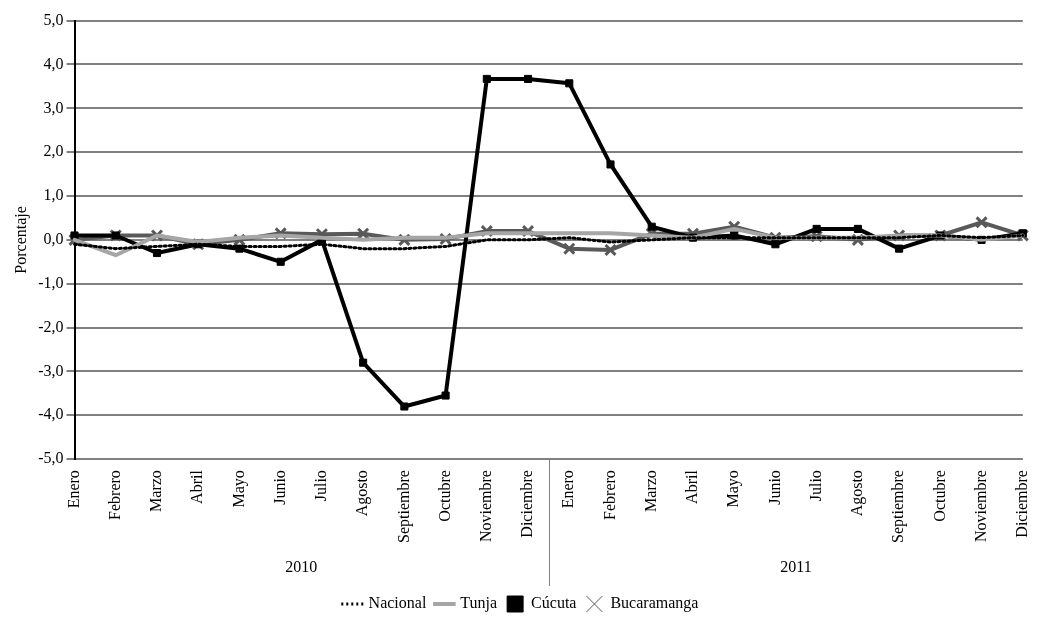 The image size is (1053, 630). I want to click on y-tick-label: -3,0, so click(51, 370).